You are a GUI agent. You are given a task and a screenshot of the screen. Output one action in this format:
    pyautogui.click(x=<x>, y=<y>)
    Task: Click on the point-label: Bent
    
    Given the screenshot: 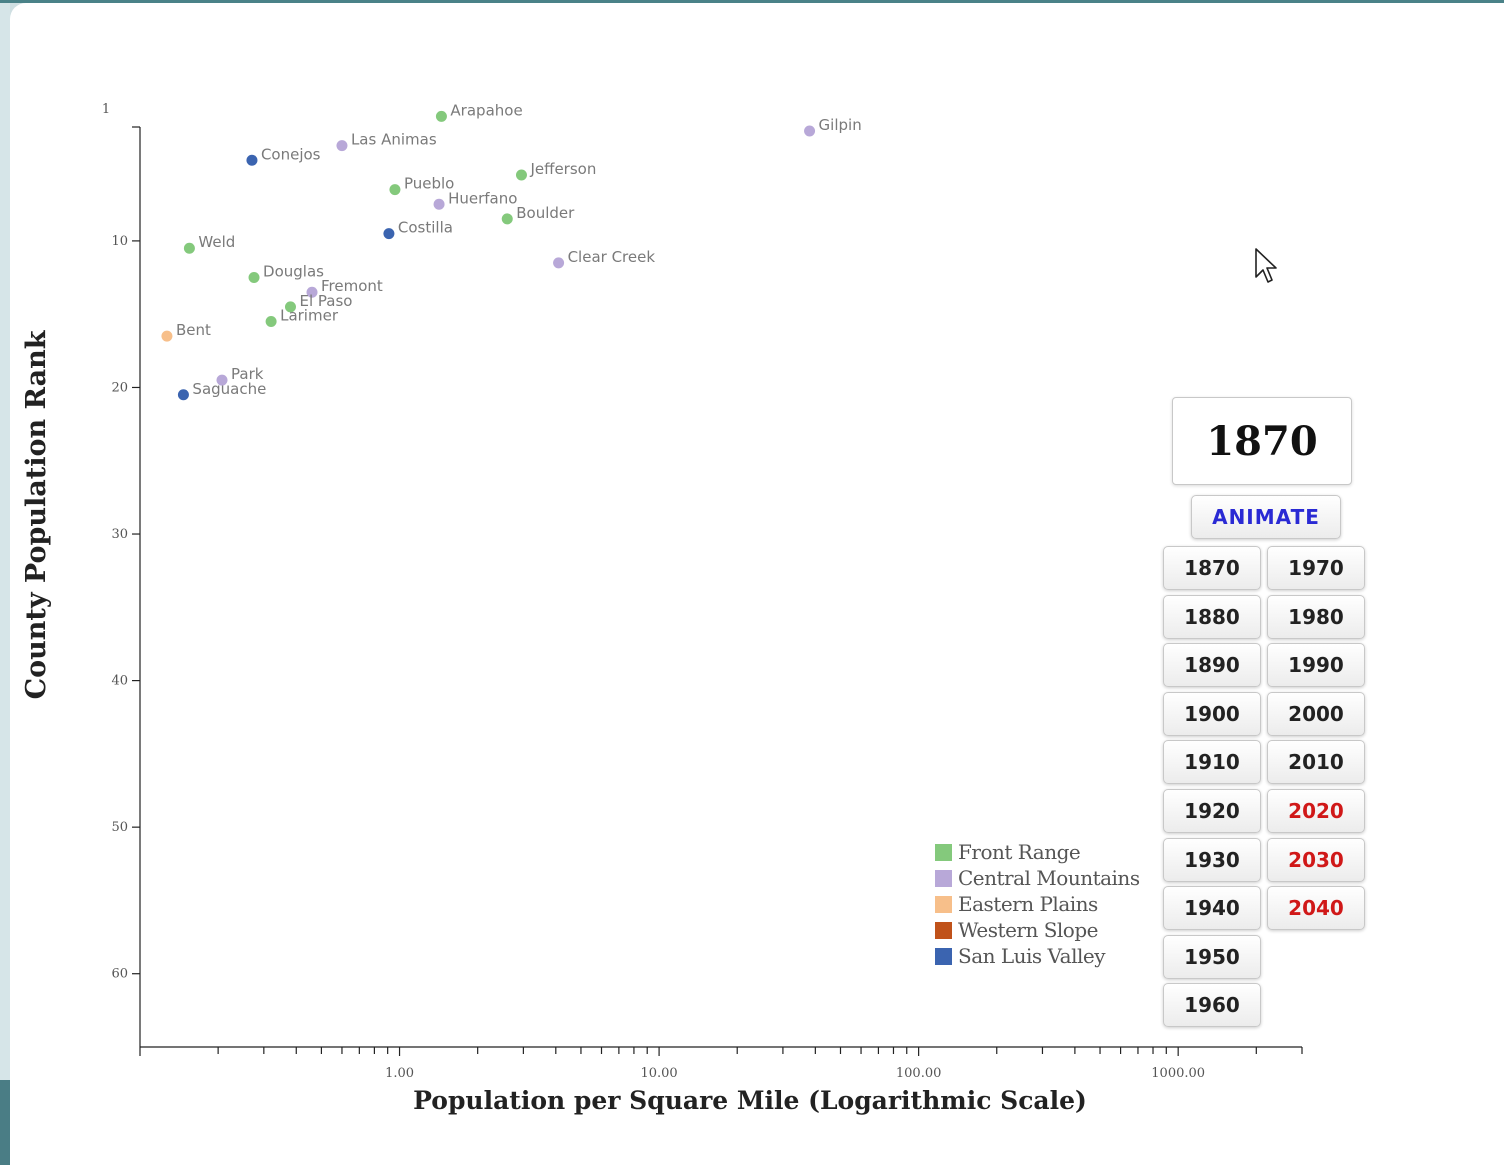 What is the action you would take?
    pyautogui.click(x=193, y=330)
    